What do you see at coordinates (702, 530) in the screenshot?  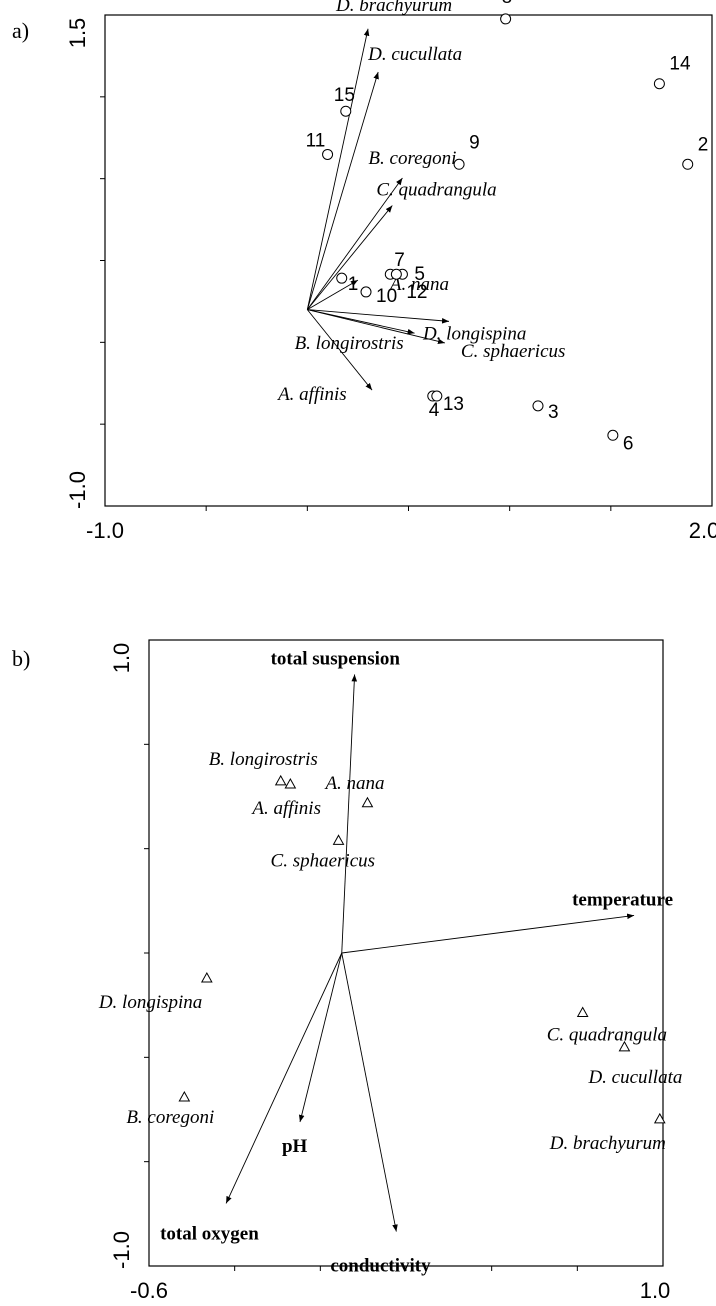 I see `x-tick-label-max: 2.0` at bounding box center [702, 530].